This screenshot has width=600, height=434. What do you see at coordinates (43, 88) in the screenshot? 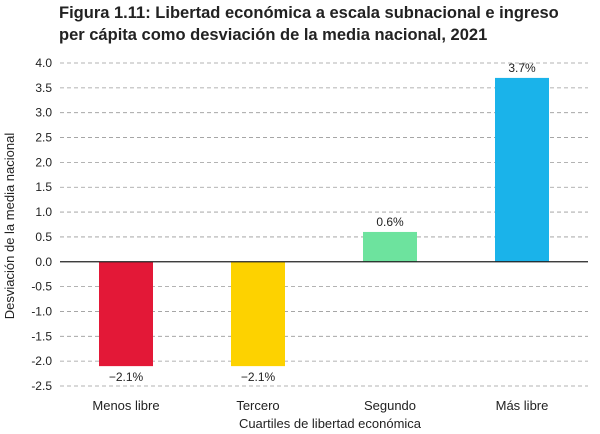
I see `y-tick-label: 3.5` at bounding box center [43, 88].